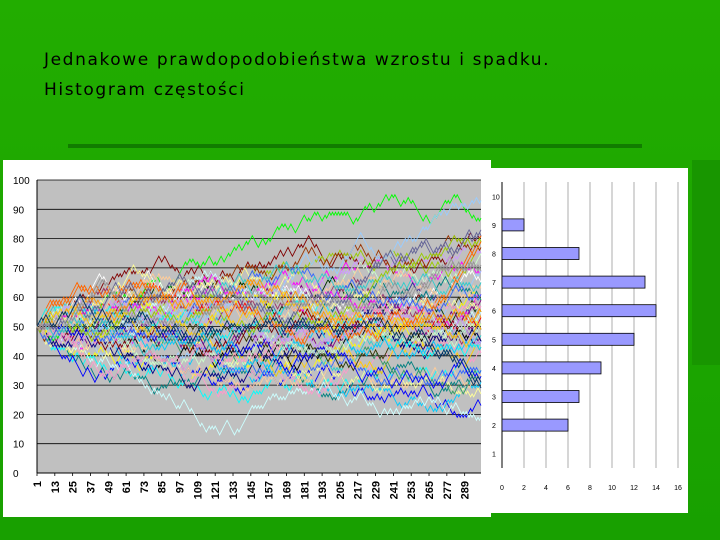 Image resolution: width=720 pixels, height=540 pixels. What do you see at coordinates (341, 490) in the screenshot?
I see `x-tick-label: 205` at bounding box center [341, 490].